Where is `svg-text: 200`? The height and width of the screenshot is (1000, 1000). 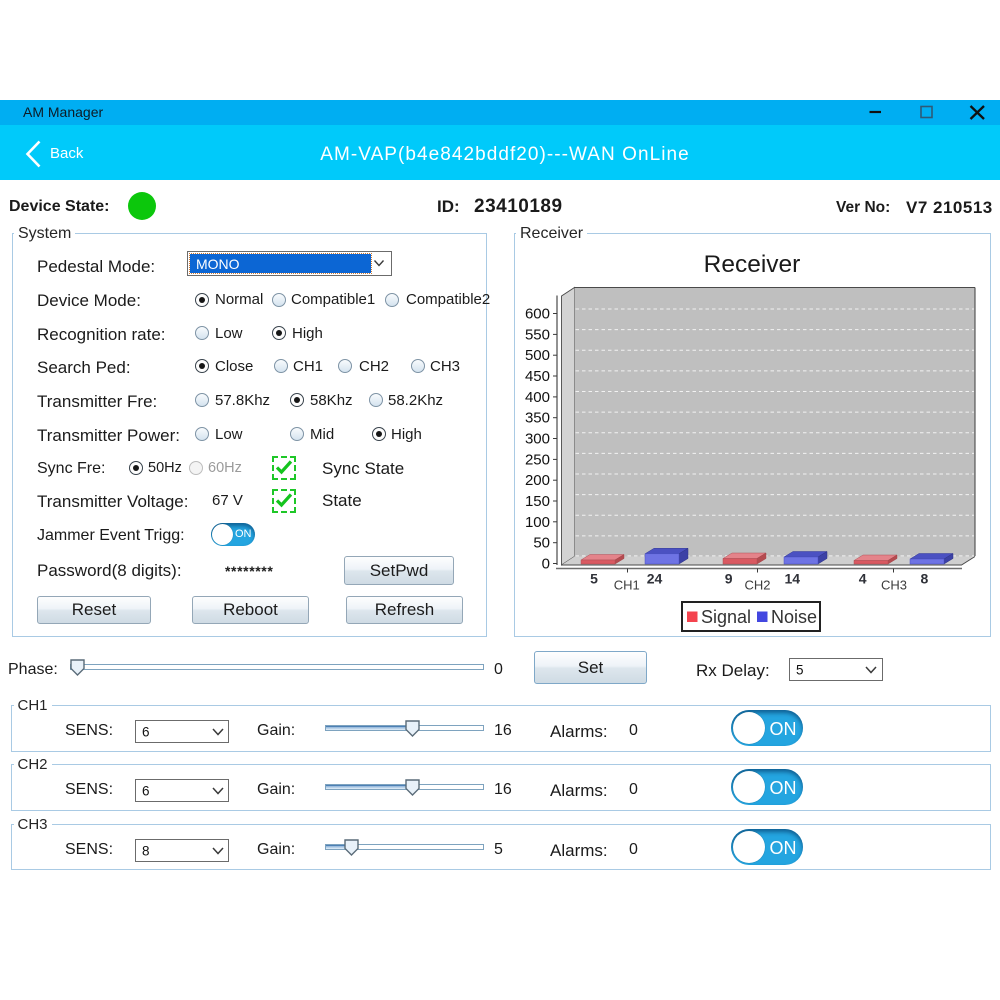 svg-text: 200 is located at coordinates (537, 480).